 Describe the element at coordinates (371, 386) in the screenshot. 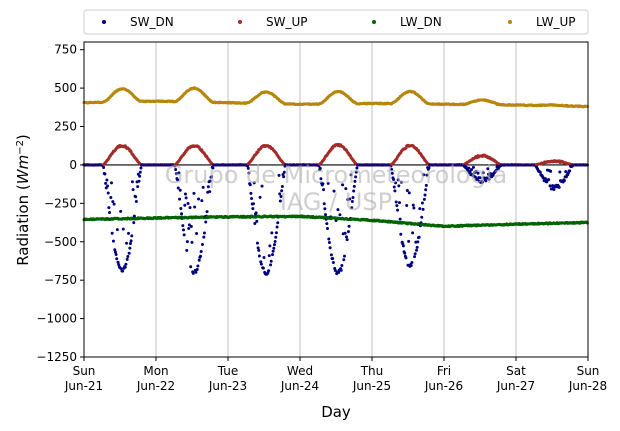

I see `x-tick-label-date: Jun-25` at that location.